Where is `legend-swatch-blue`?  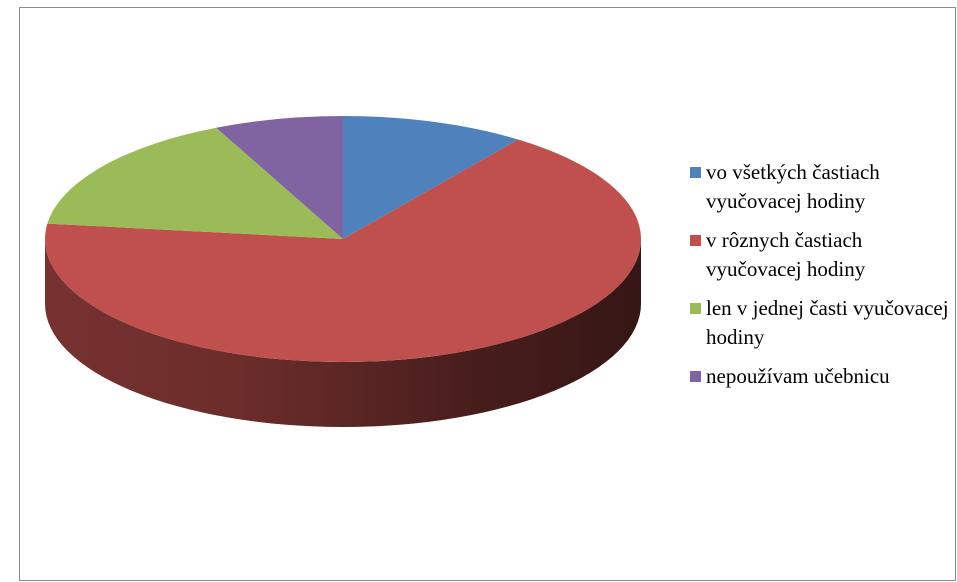
legend-swatch-blue is located at coordinates (695, 172).